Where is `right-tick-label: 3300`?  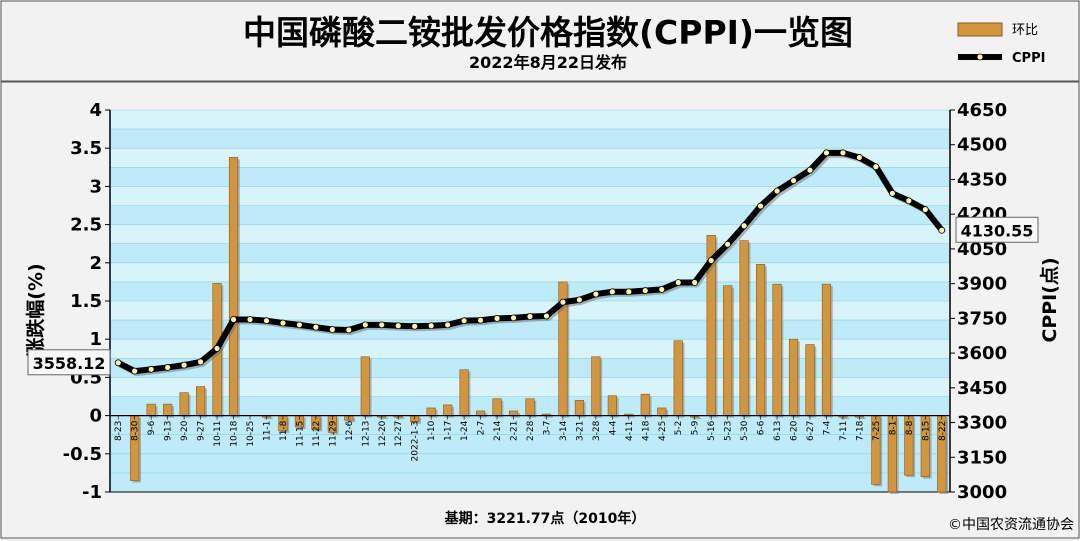
right-tick-label: 3300 is located at coordinates (982, 423).